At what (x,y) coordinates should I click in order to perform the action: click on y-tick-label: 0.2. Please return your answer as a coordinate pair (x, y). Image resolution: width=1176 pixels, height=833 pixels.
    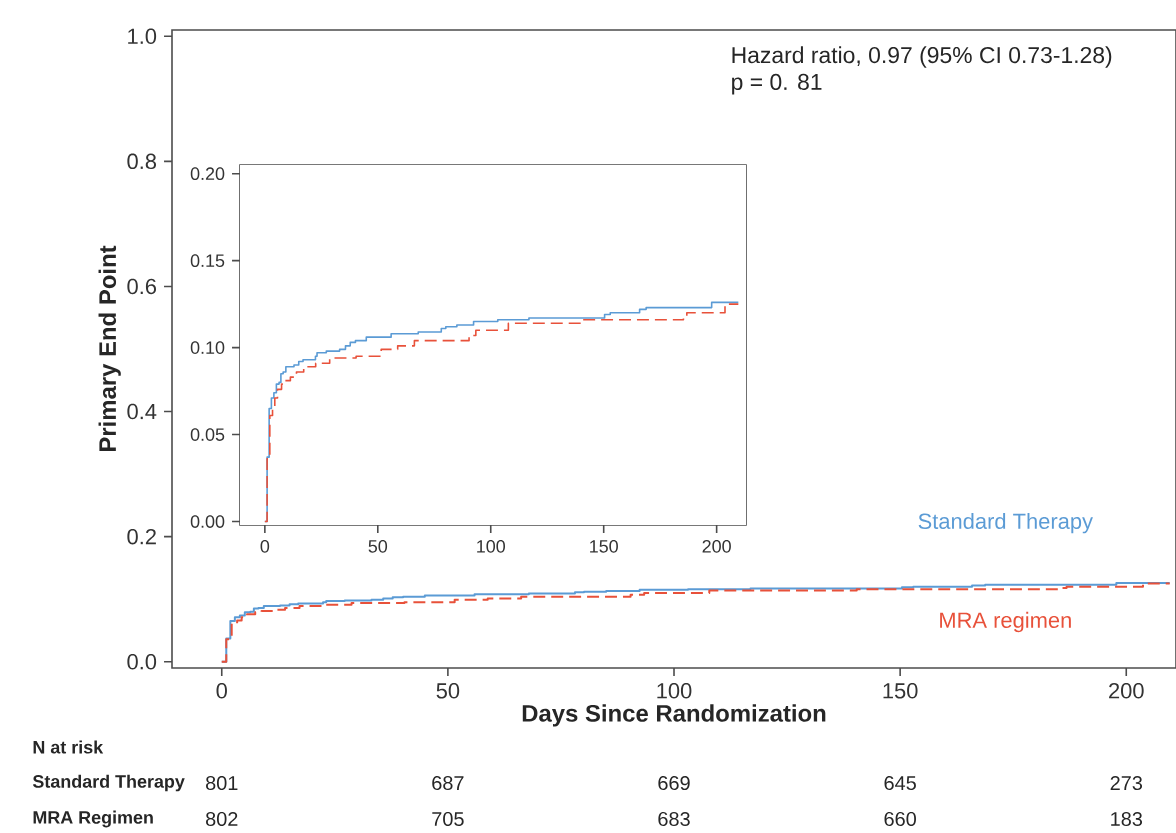
    Looking at the image, I should click on (141, 536).